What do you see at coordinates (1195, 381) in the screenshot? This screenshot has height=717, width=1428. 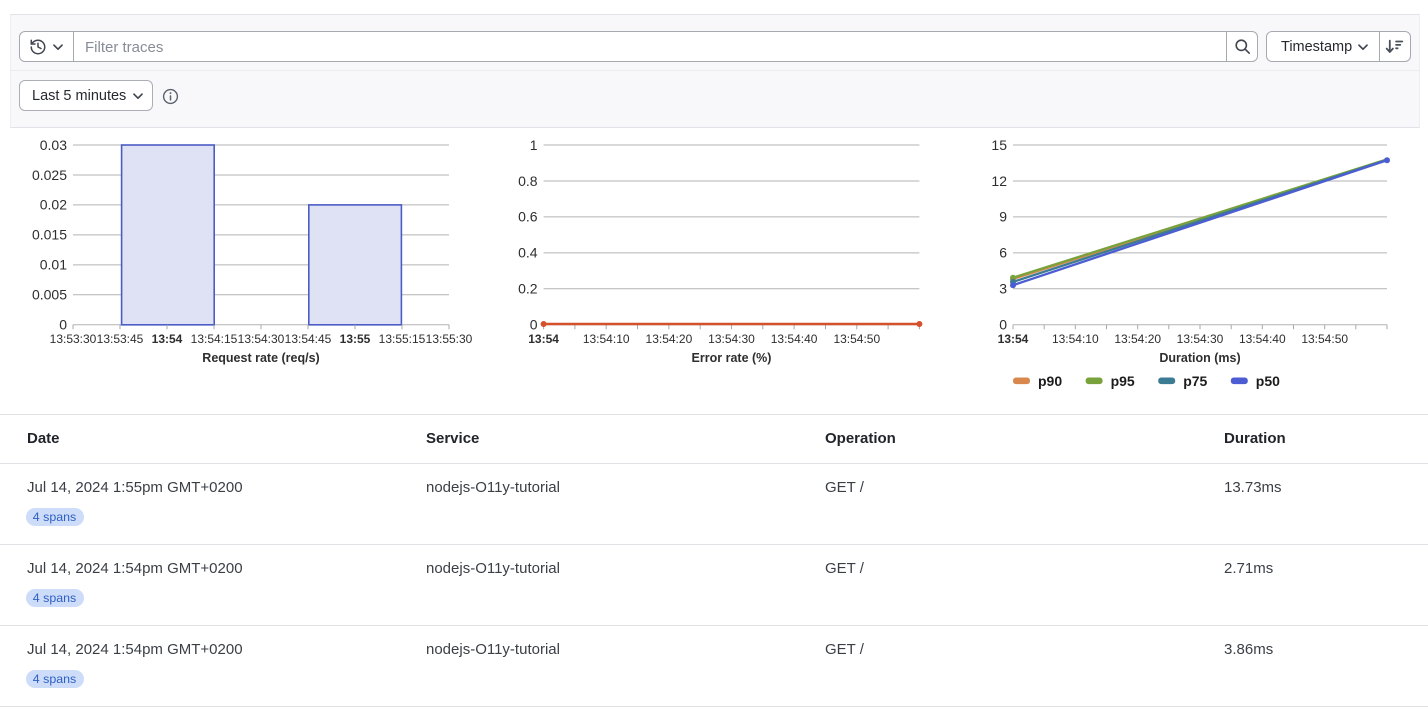 I see `svg-text: p75` at bounding box center [1195, 381].